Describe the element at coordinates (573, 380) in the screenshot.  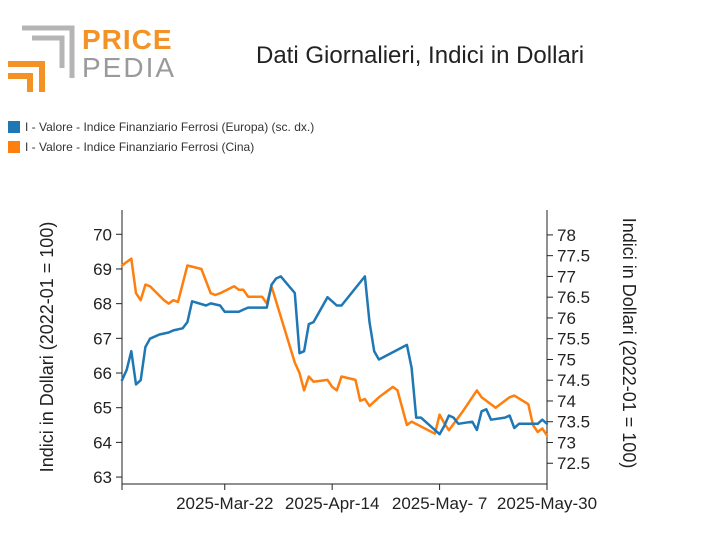
I see `y-right-tick-label: 74.5` at that location.